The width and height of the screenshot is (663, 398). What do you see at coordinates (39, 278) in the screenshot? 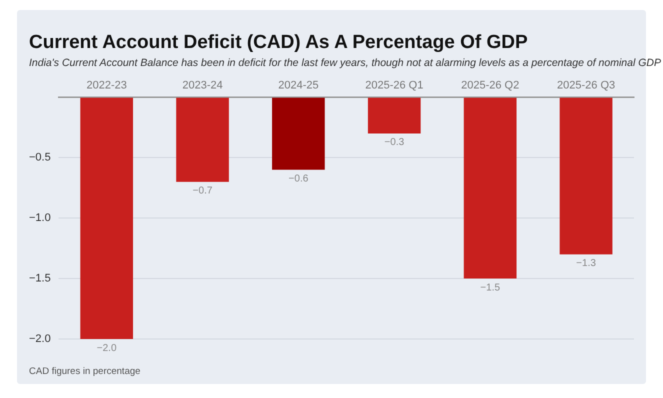
I see `y-tick-label: −1.5` at bounding box center [39, 278].